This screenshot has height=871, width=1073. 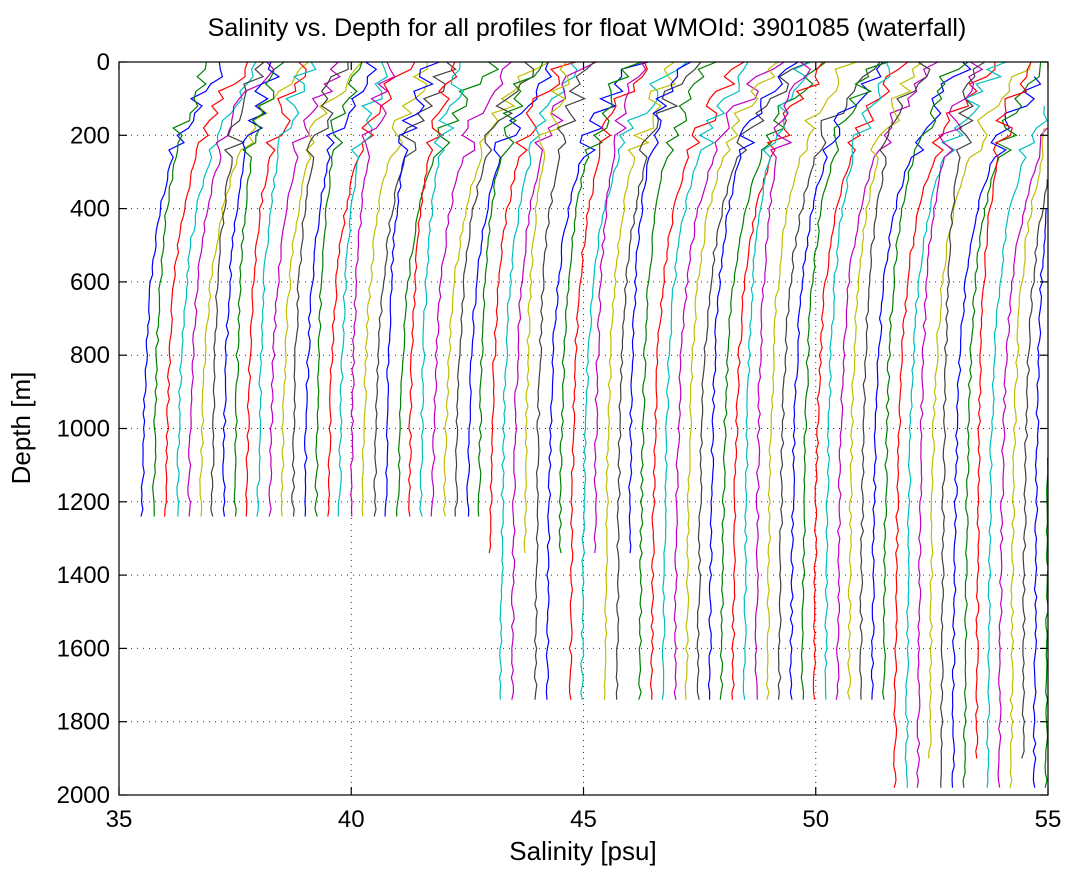 What do you see at coordinates (90, 135) in the screenshot?
I see `y-tick-label: 200` at bounding box center [90, 135].